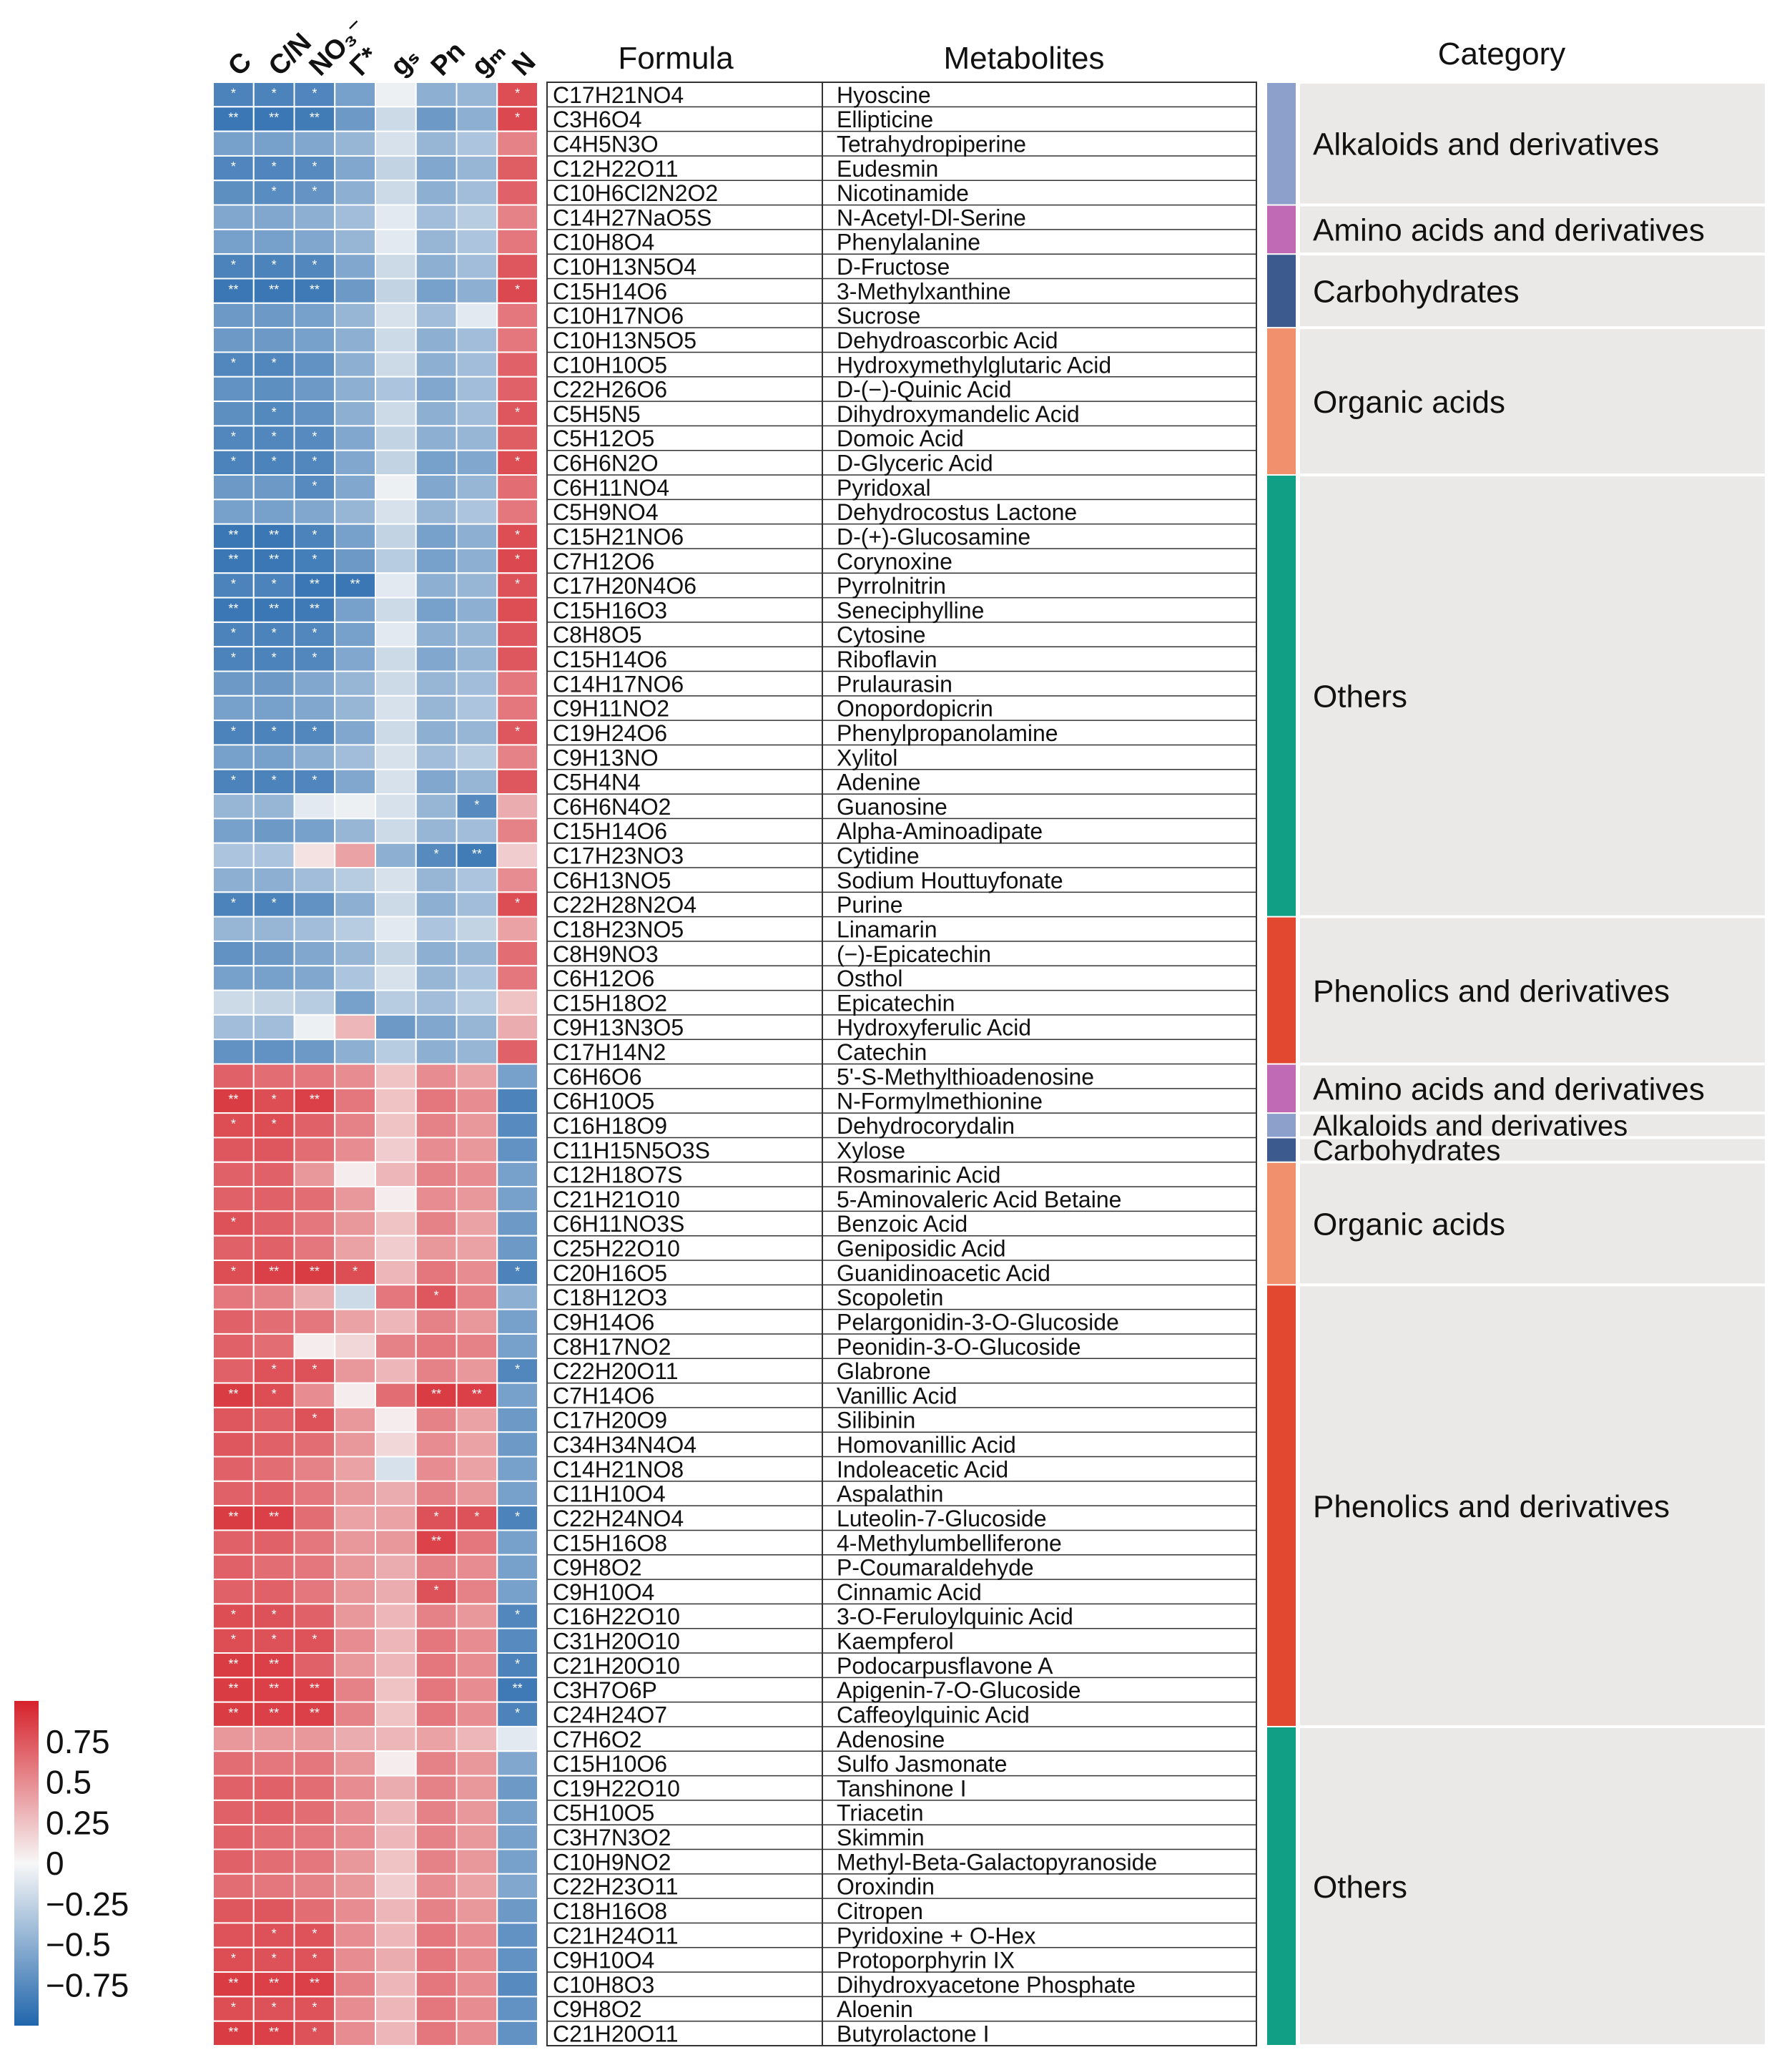  What do you see at coordinates (603, 1322) in the screenshot?
I see `formula-cell: C9H14O6` at bounding box center [603, 1322].